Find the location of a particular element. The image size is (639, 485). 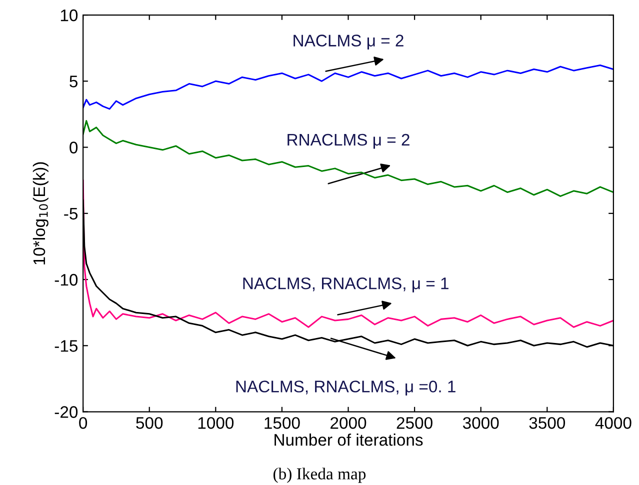

x-tick-label: 4000 is located at coordinates (613, 423).